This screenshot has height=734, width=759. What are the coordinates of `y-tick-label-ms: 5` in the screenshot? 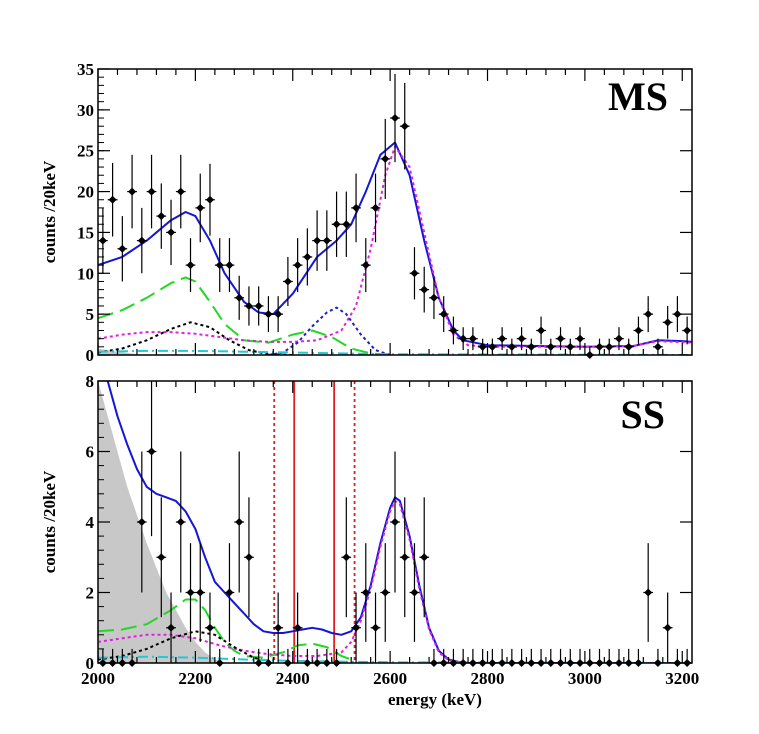 It's located at (90, 314).